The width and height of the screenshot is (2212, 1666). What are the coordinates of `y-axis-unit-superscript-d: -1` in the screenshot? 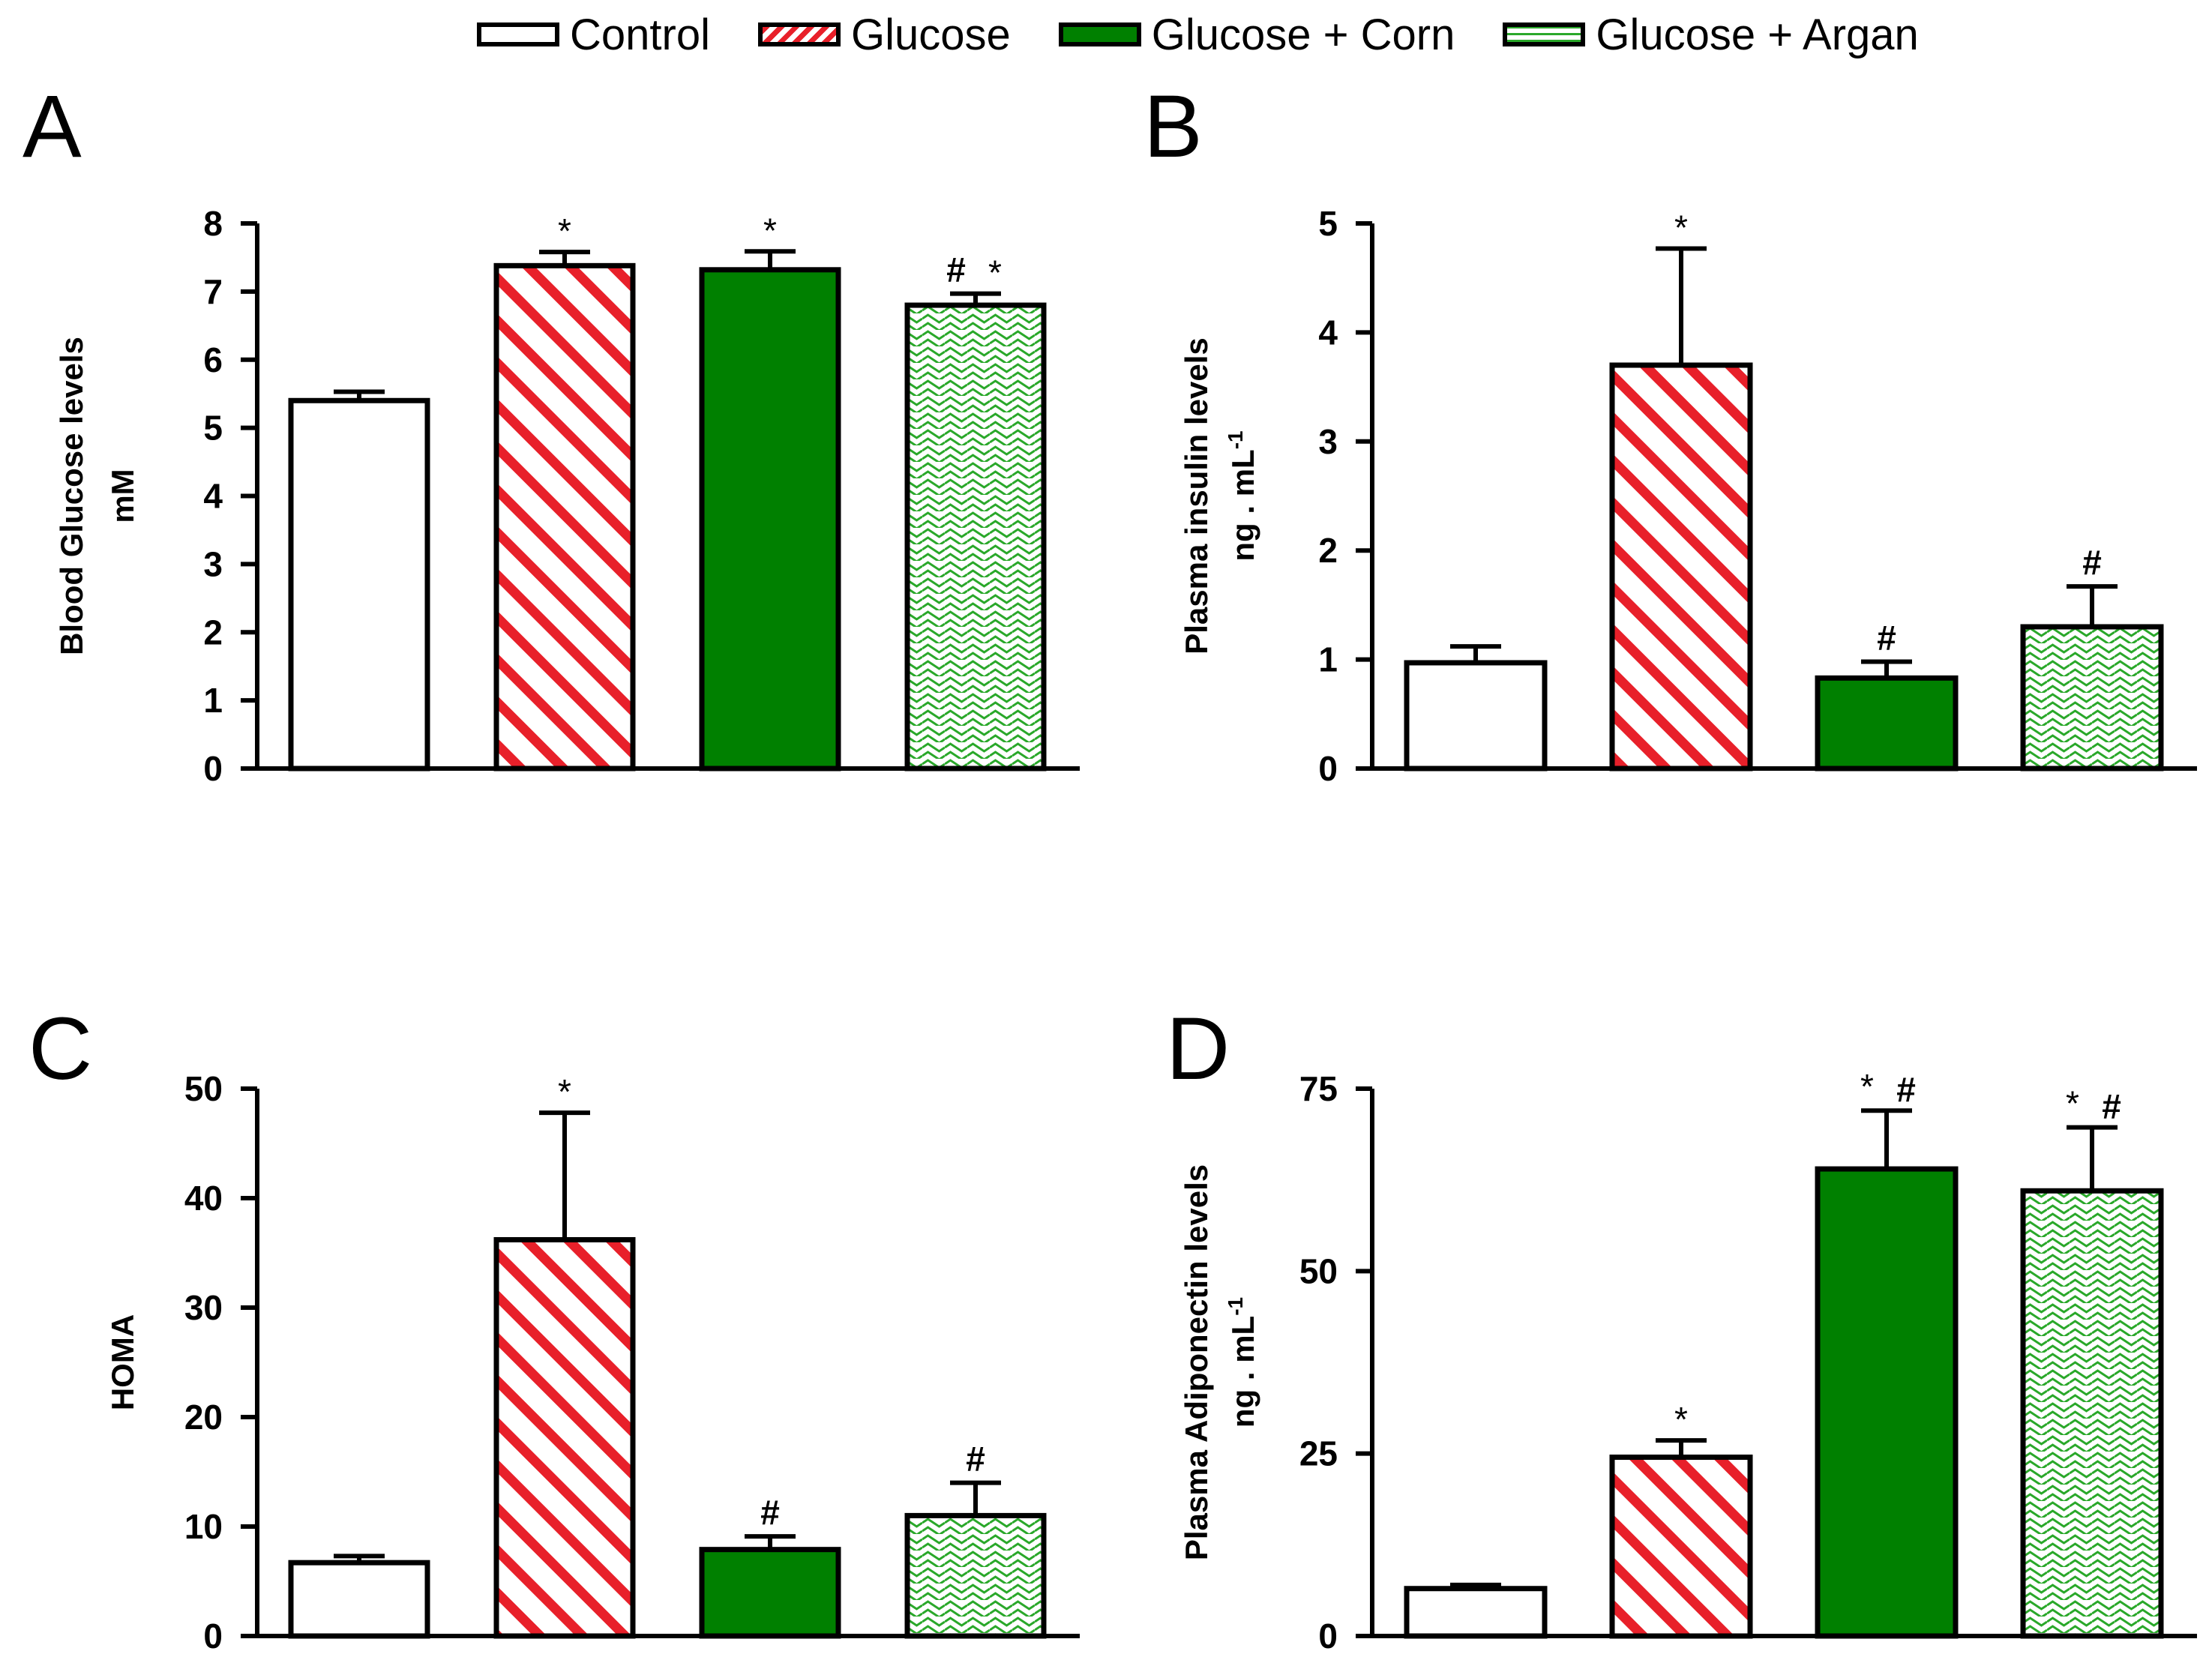 It's located at (1235, 1306).